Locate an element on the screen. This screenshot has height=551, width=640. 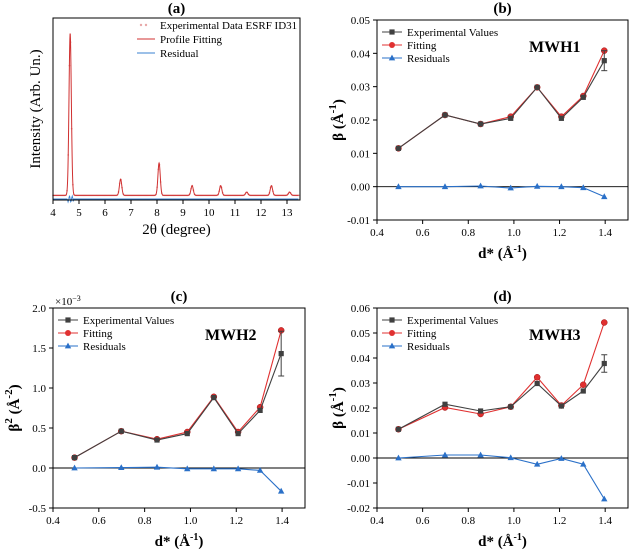
residual-line is located at coordinates (176, 199).